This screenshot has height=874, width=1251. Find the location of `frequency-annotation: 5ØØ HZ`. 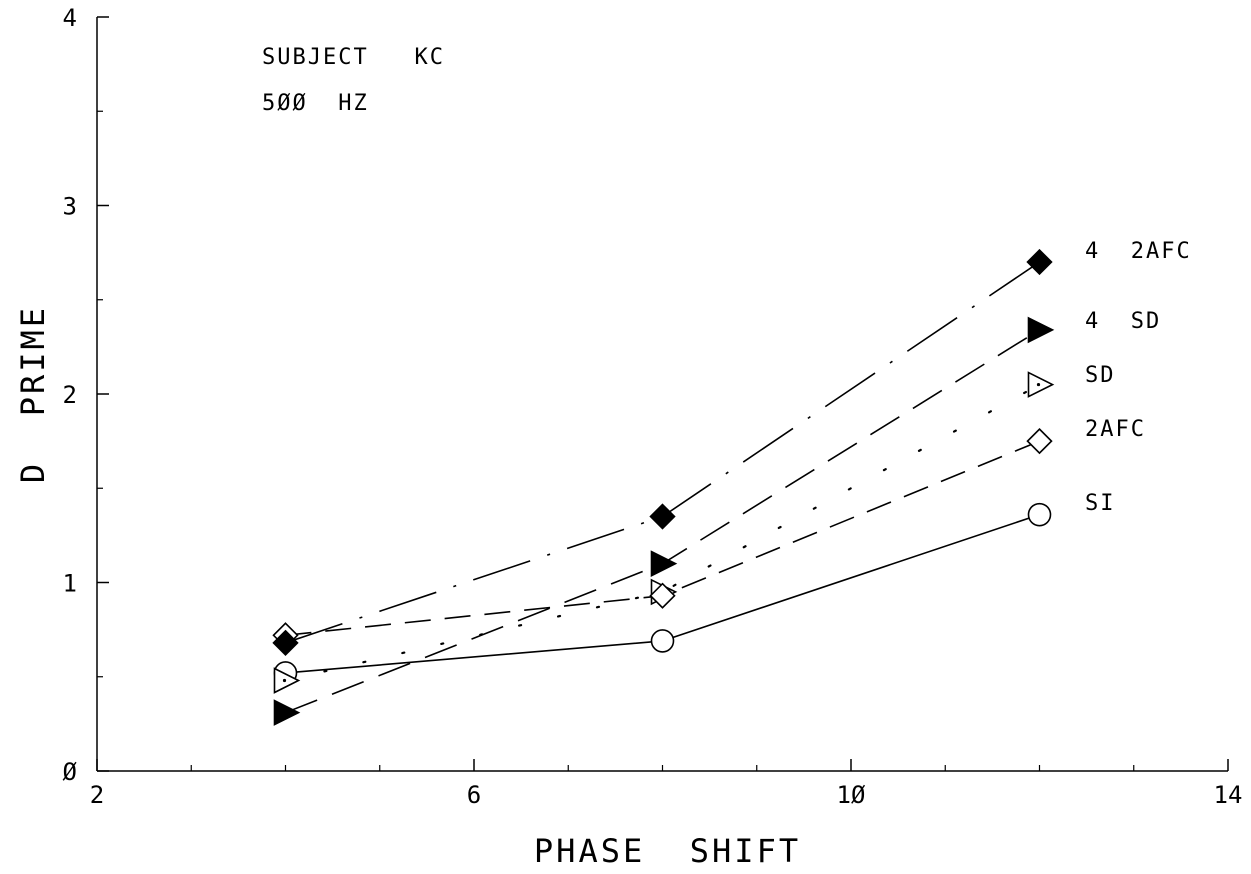

frequency-annotation: 5ØØ HZ is located at coordinates (315, 103).